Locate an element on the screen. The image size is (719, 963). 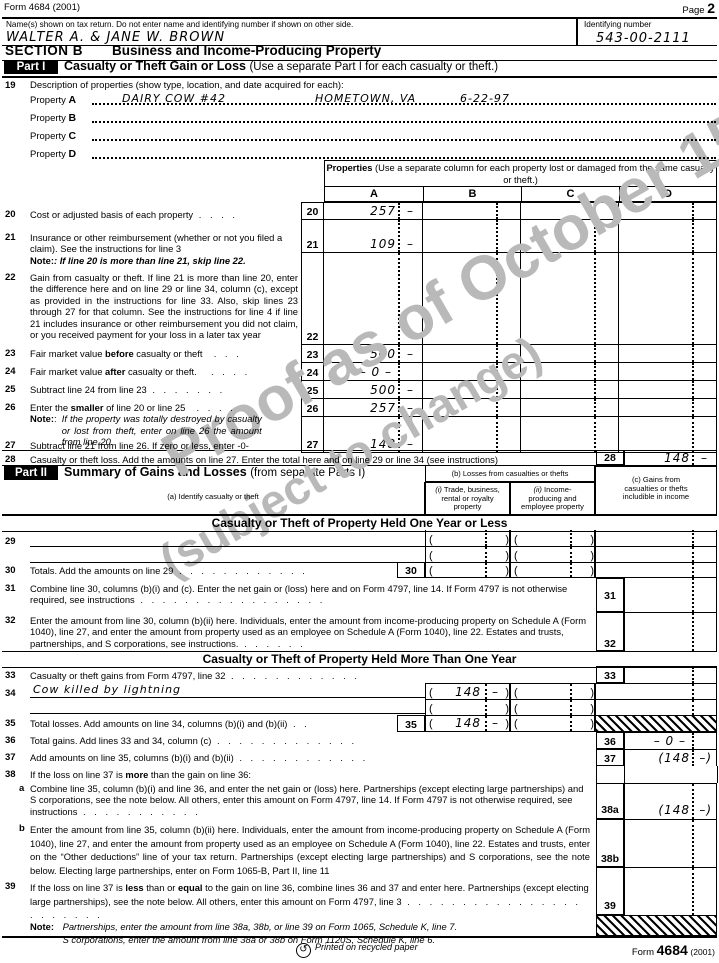
row-23-col-a: 500 – is located at coordinates (373, 353).